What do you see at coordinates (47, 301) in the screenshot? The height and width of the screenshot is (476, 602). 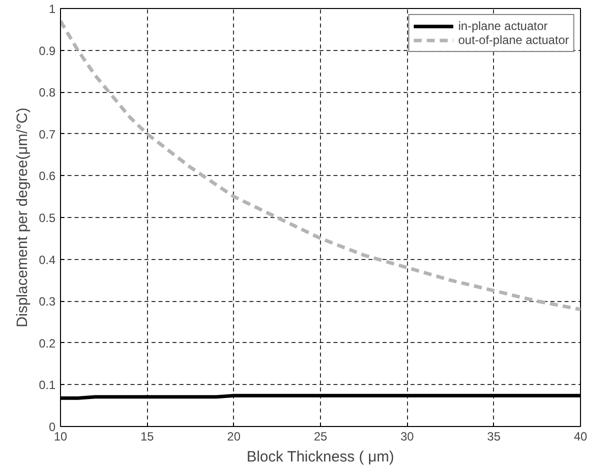 I see `y-tick-label: 0.3` at bounding box center [47, 301].